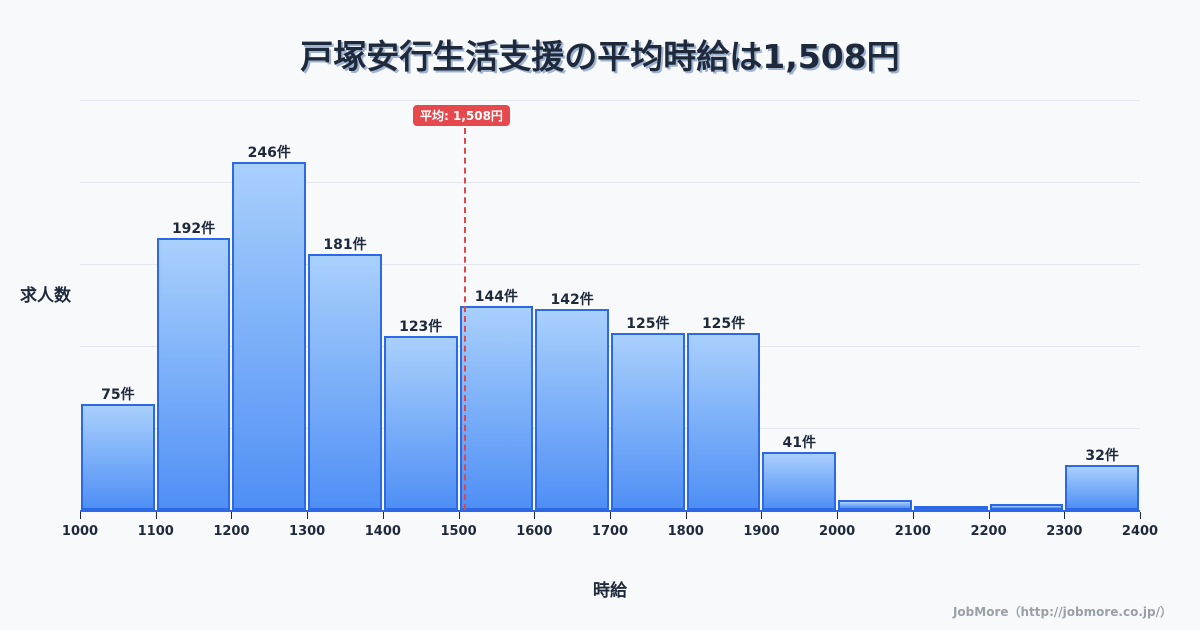 This screenshot has width=1200, height=630. What do you see at coordinates (534, 531) in the screenshot?
I see `x-tick-label: 1600` at bounding box center [534, 531].